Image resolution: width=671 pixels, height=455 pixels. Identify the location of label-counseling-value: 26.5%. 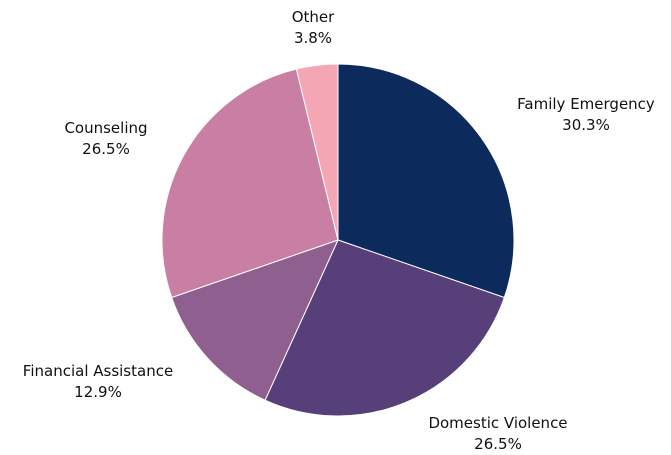
(106, 149).